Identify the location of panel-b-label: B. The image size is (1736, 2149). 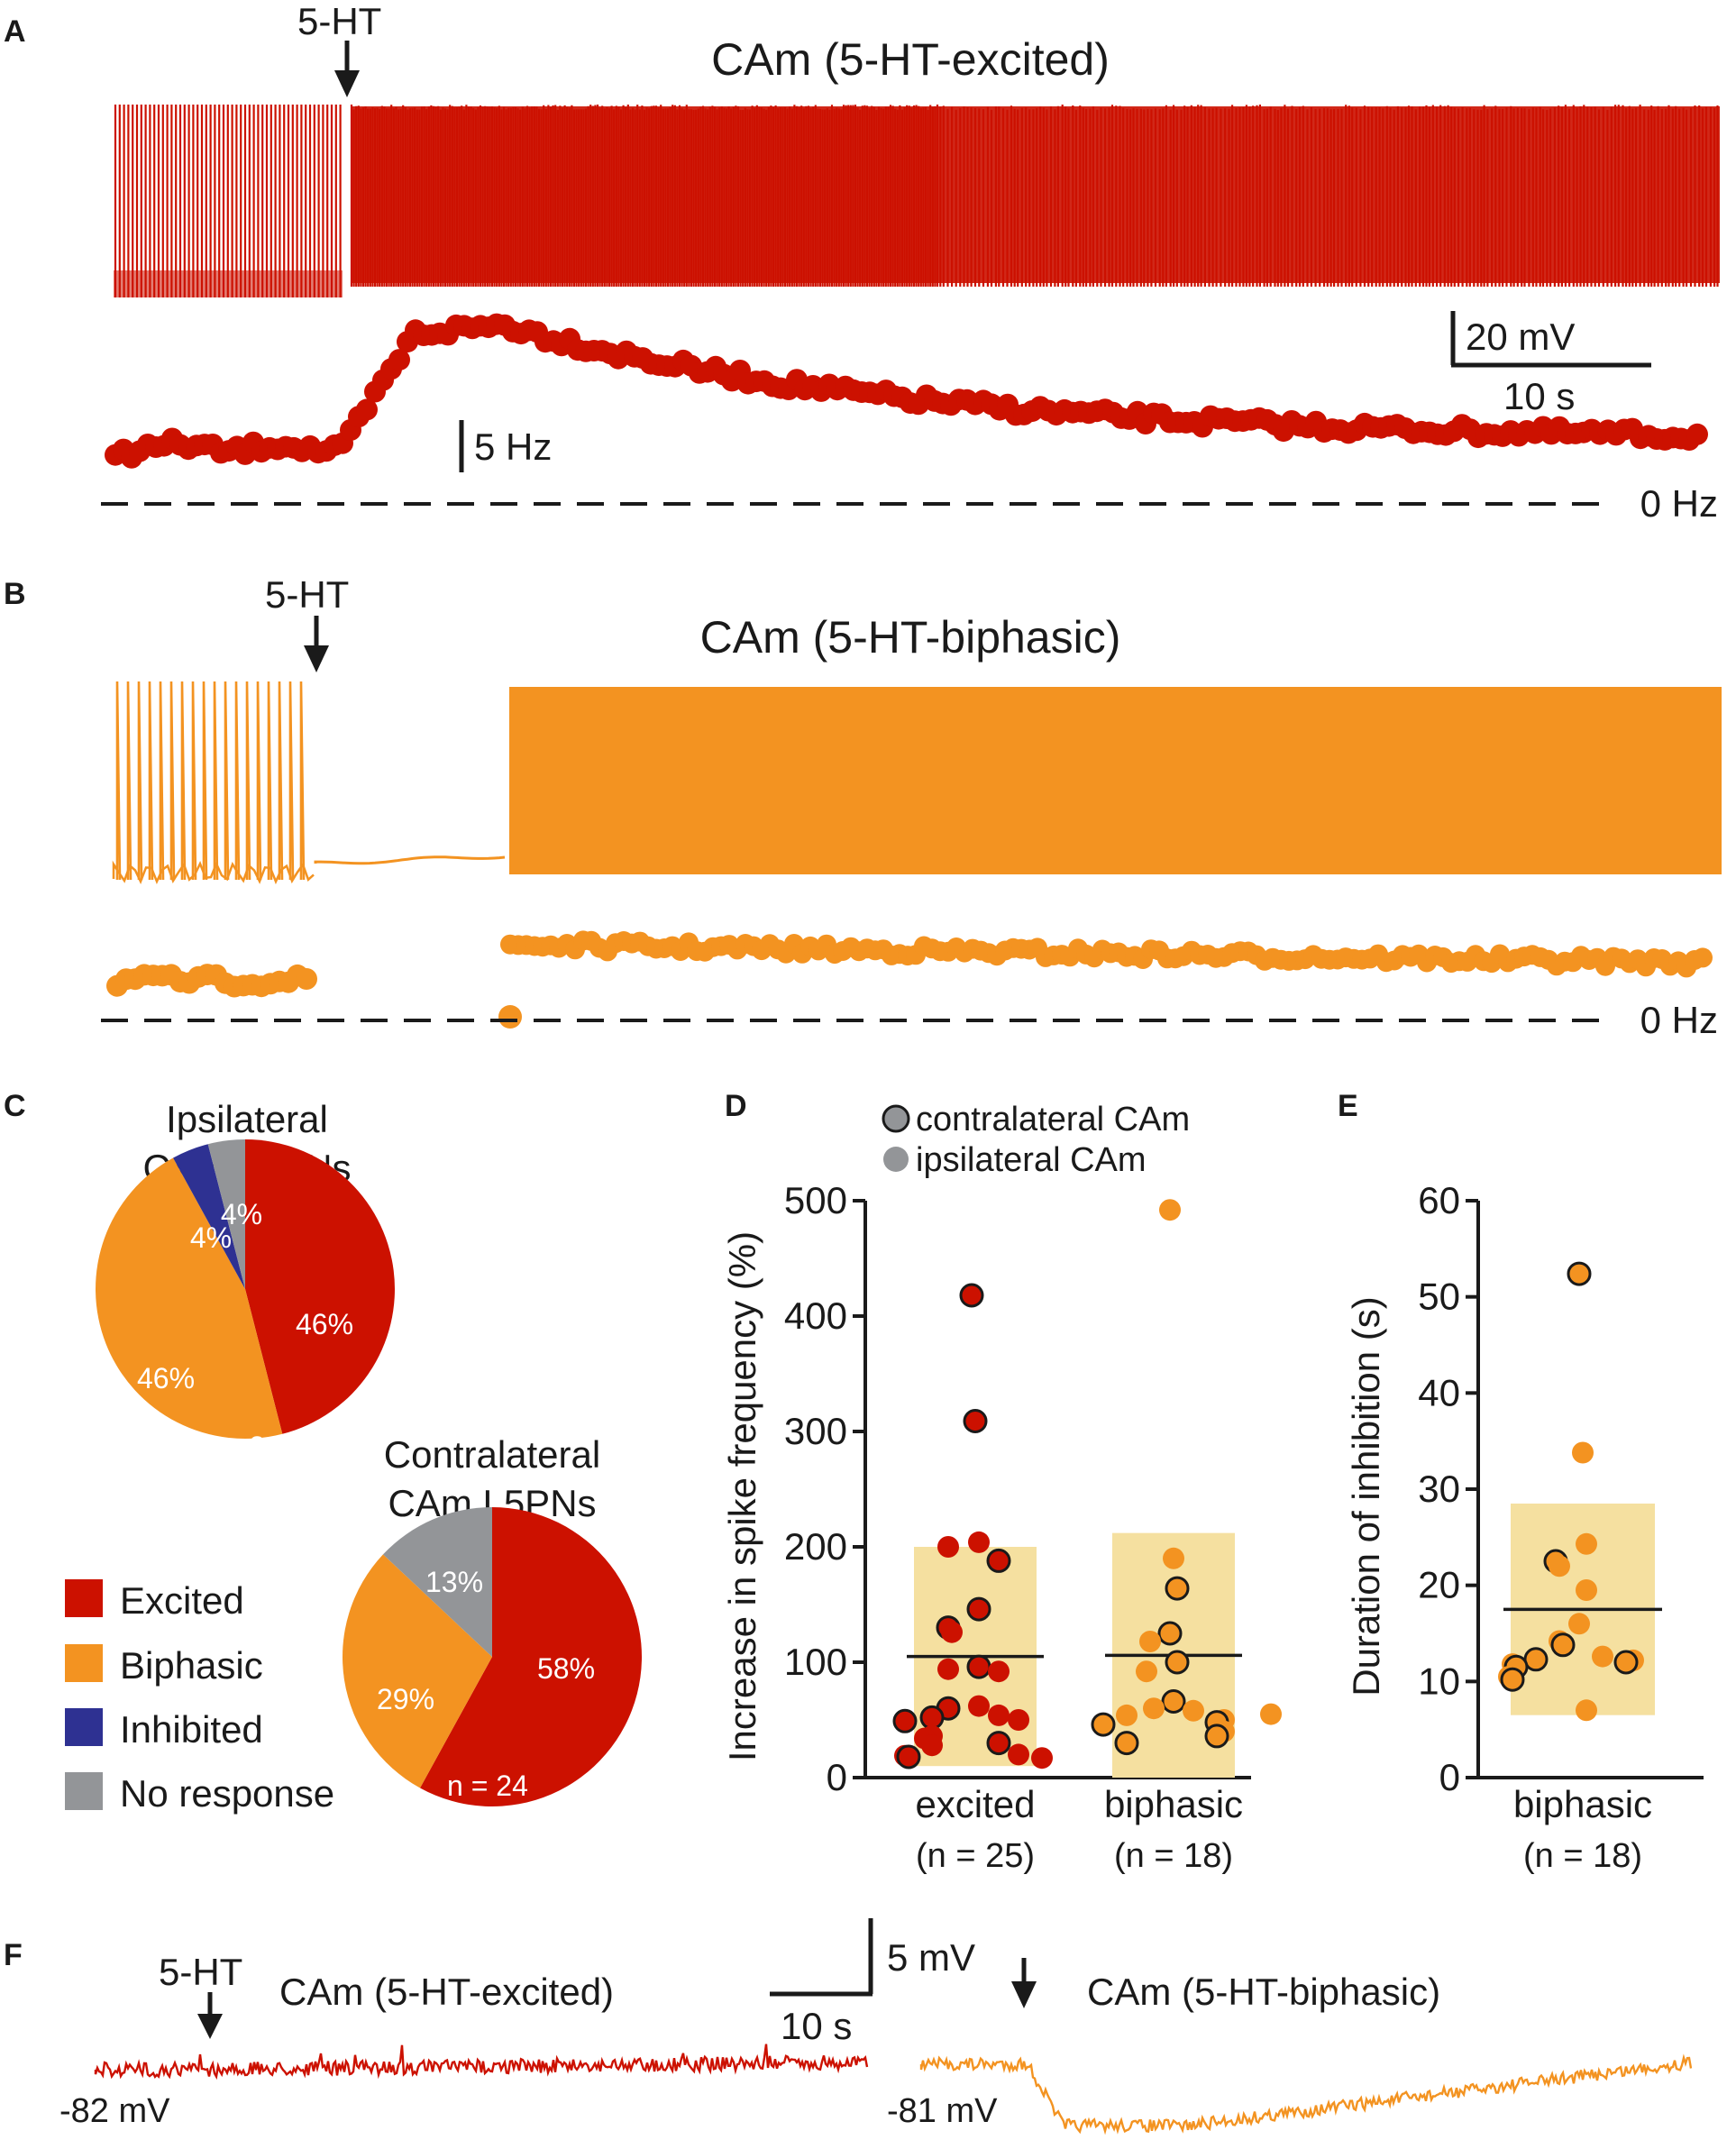
(15, 594).